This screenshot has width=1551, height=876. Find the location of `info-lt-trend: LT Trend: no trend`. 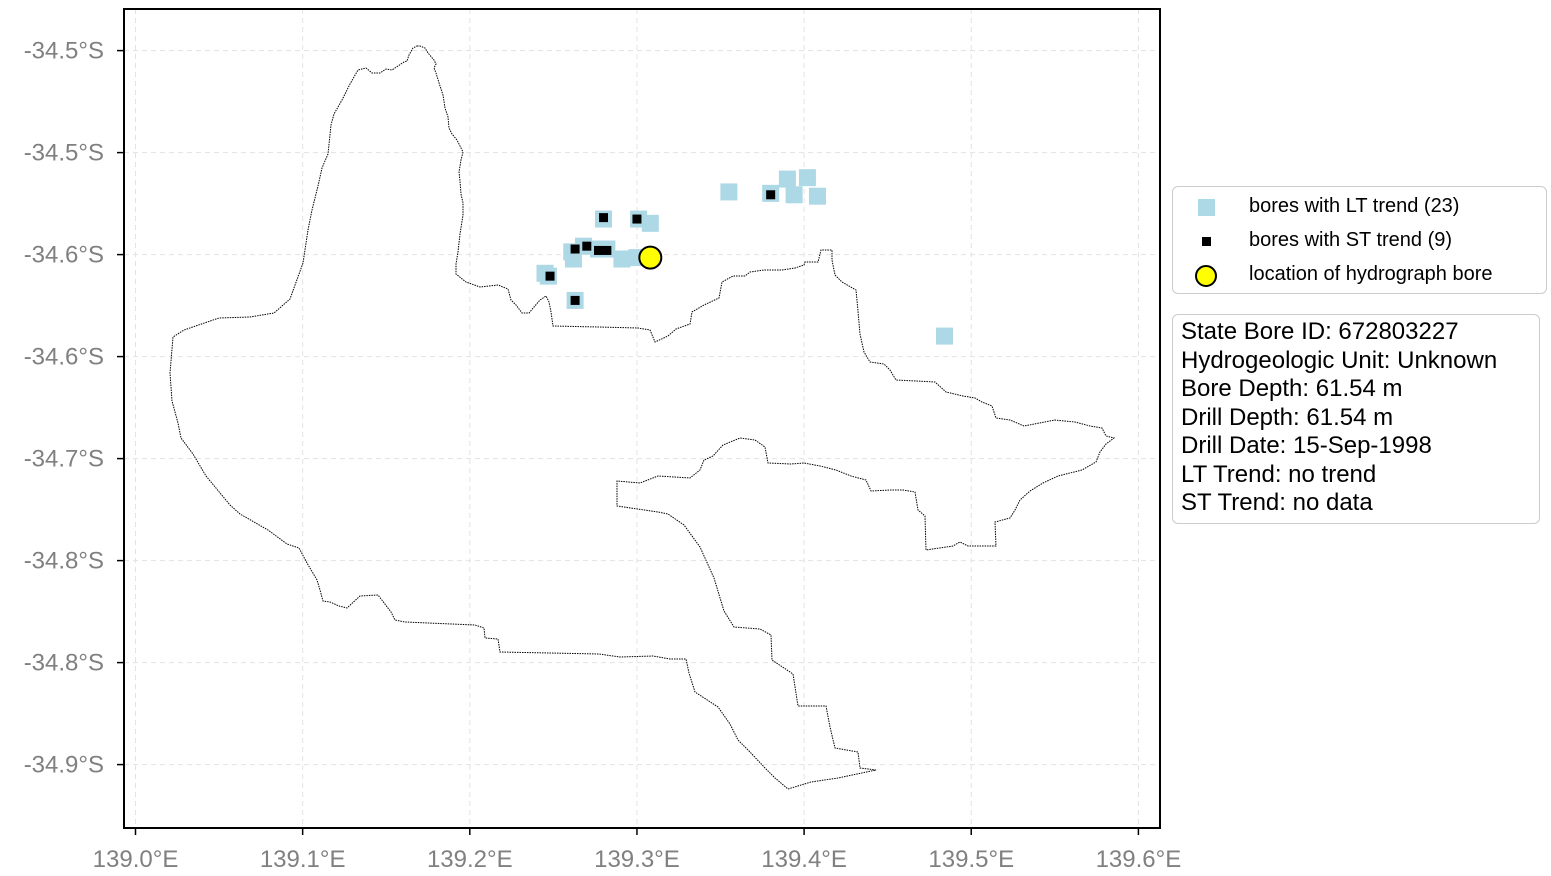

info-lt-trend: LT Trend: no trend is located at coordinates (1279, 474).